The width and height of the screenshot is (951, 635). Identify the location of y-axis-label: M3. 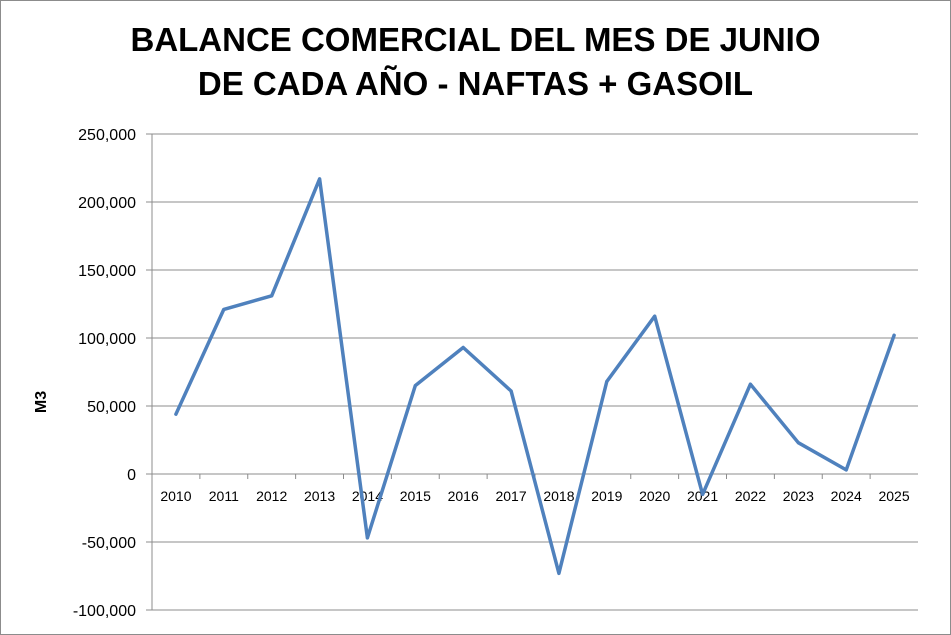
(41, 402).